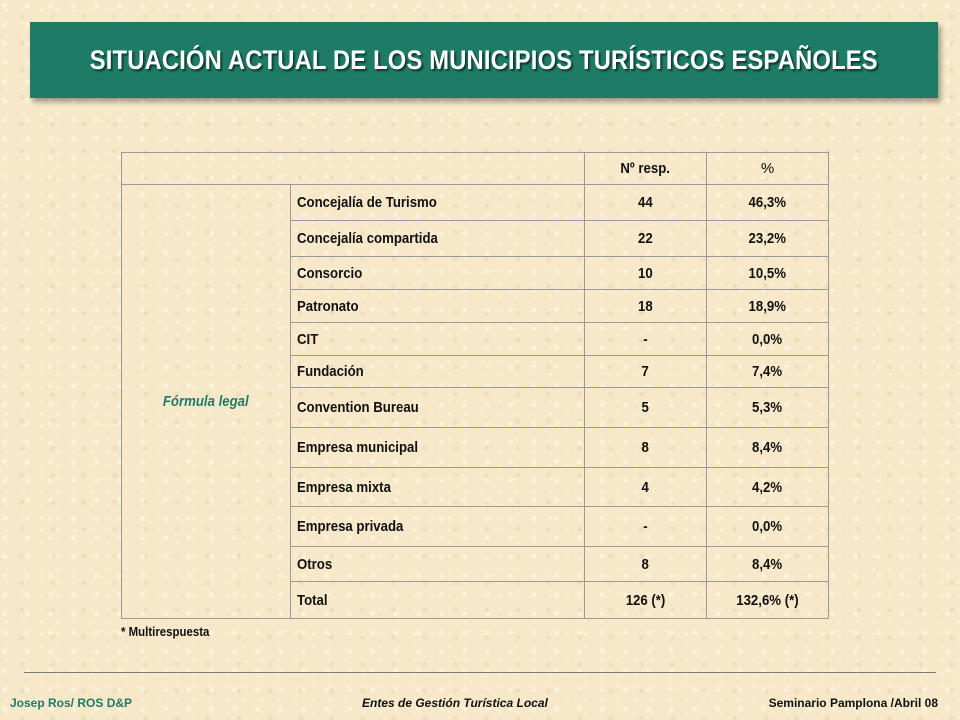  I want to click on header-pct: %, so click(767, 168).